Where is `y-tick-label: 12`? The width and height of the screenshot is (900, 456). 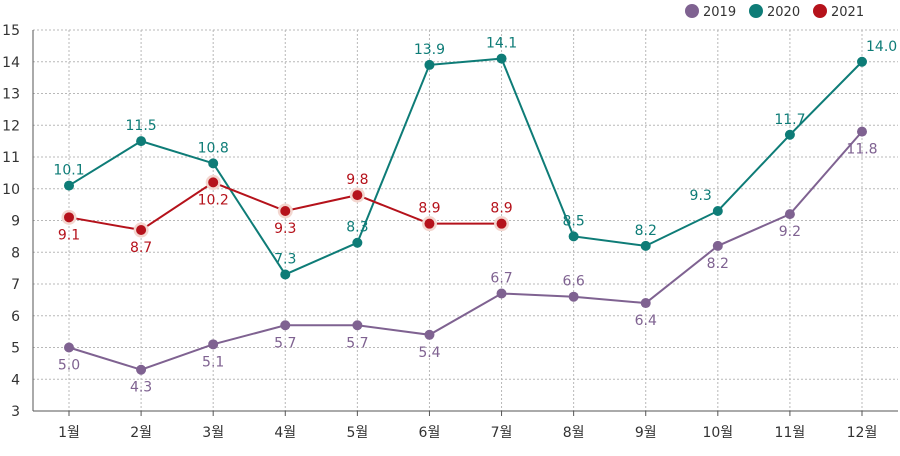 y-tick-label: 12 is located at coordinates (11, 126).